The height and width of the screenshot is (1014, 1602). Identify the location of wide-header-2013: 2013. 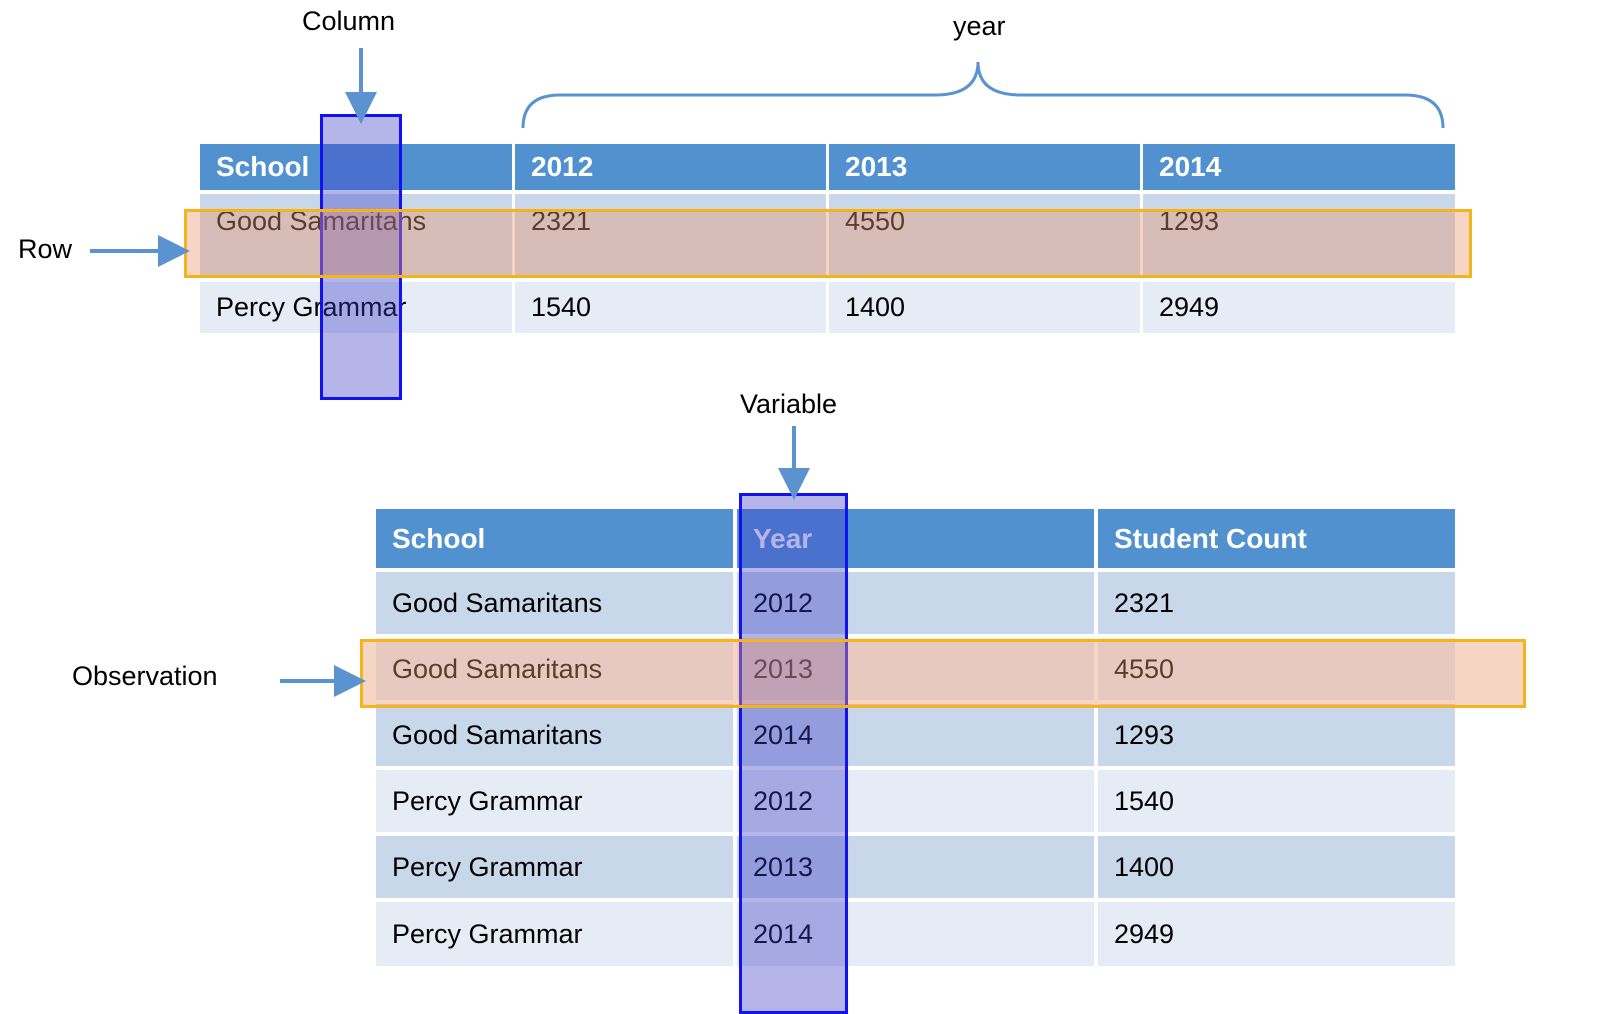
(984, 167).